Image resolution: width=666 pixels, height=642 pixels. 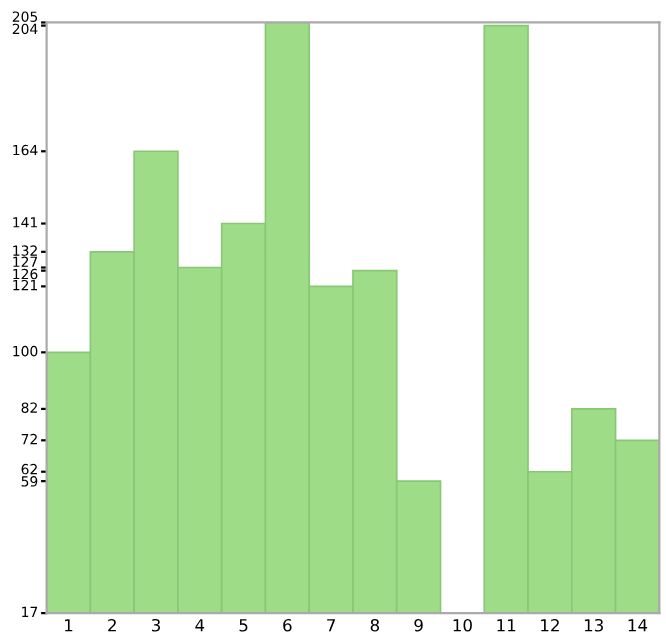 What do you see at coordinates (156, 625) in the screenshot?
I see `x-tick-label: 3` at bounding box center [156, 625].